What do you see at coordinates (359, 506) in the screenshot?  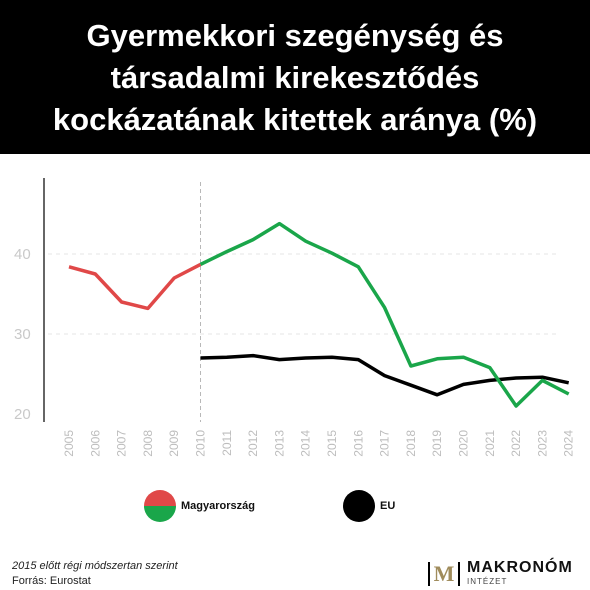 I see `eu-legend-icon` at bounding box center [359, 506].